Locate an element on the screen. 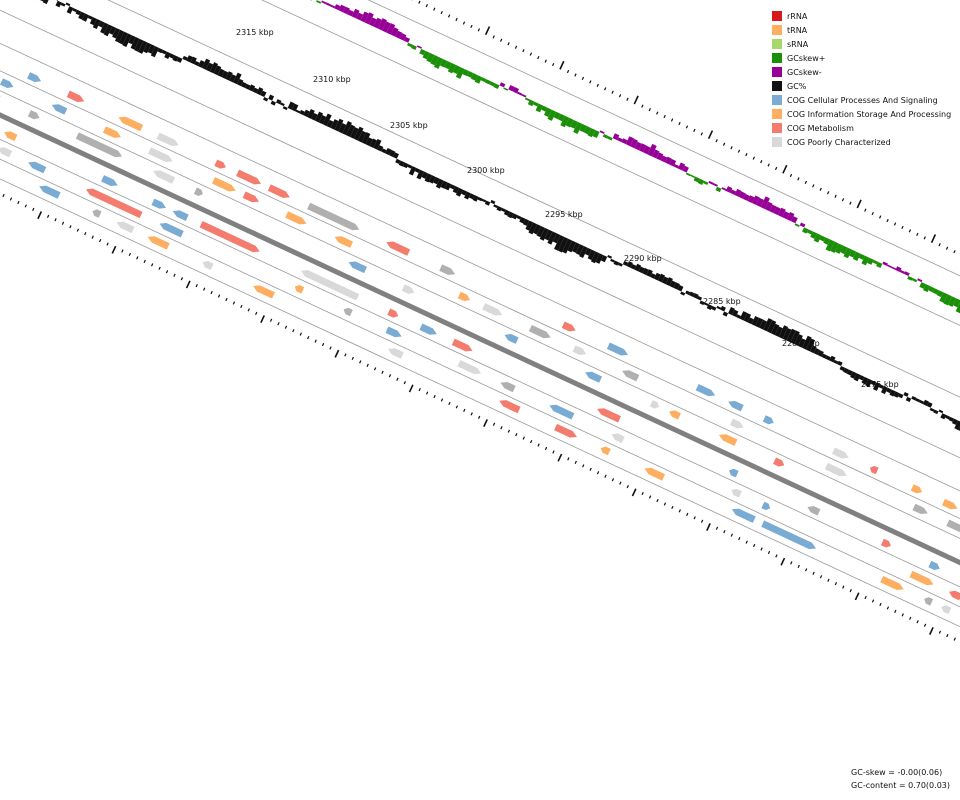 This screenshot has height=800, width=960. legend-item: GCskew+ is located at coordinates (861, 58).